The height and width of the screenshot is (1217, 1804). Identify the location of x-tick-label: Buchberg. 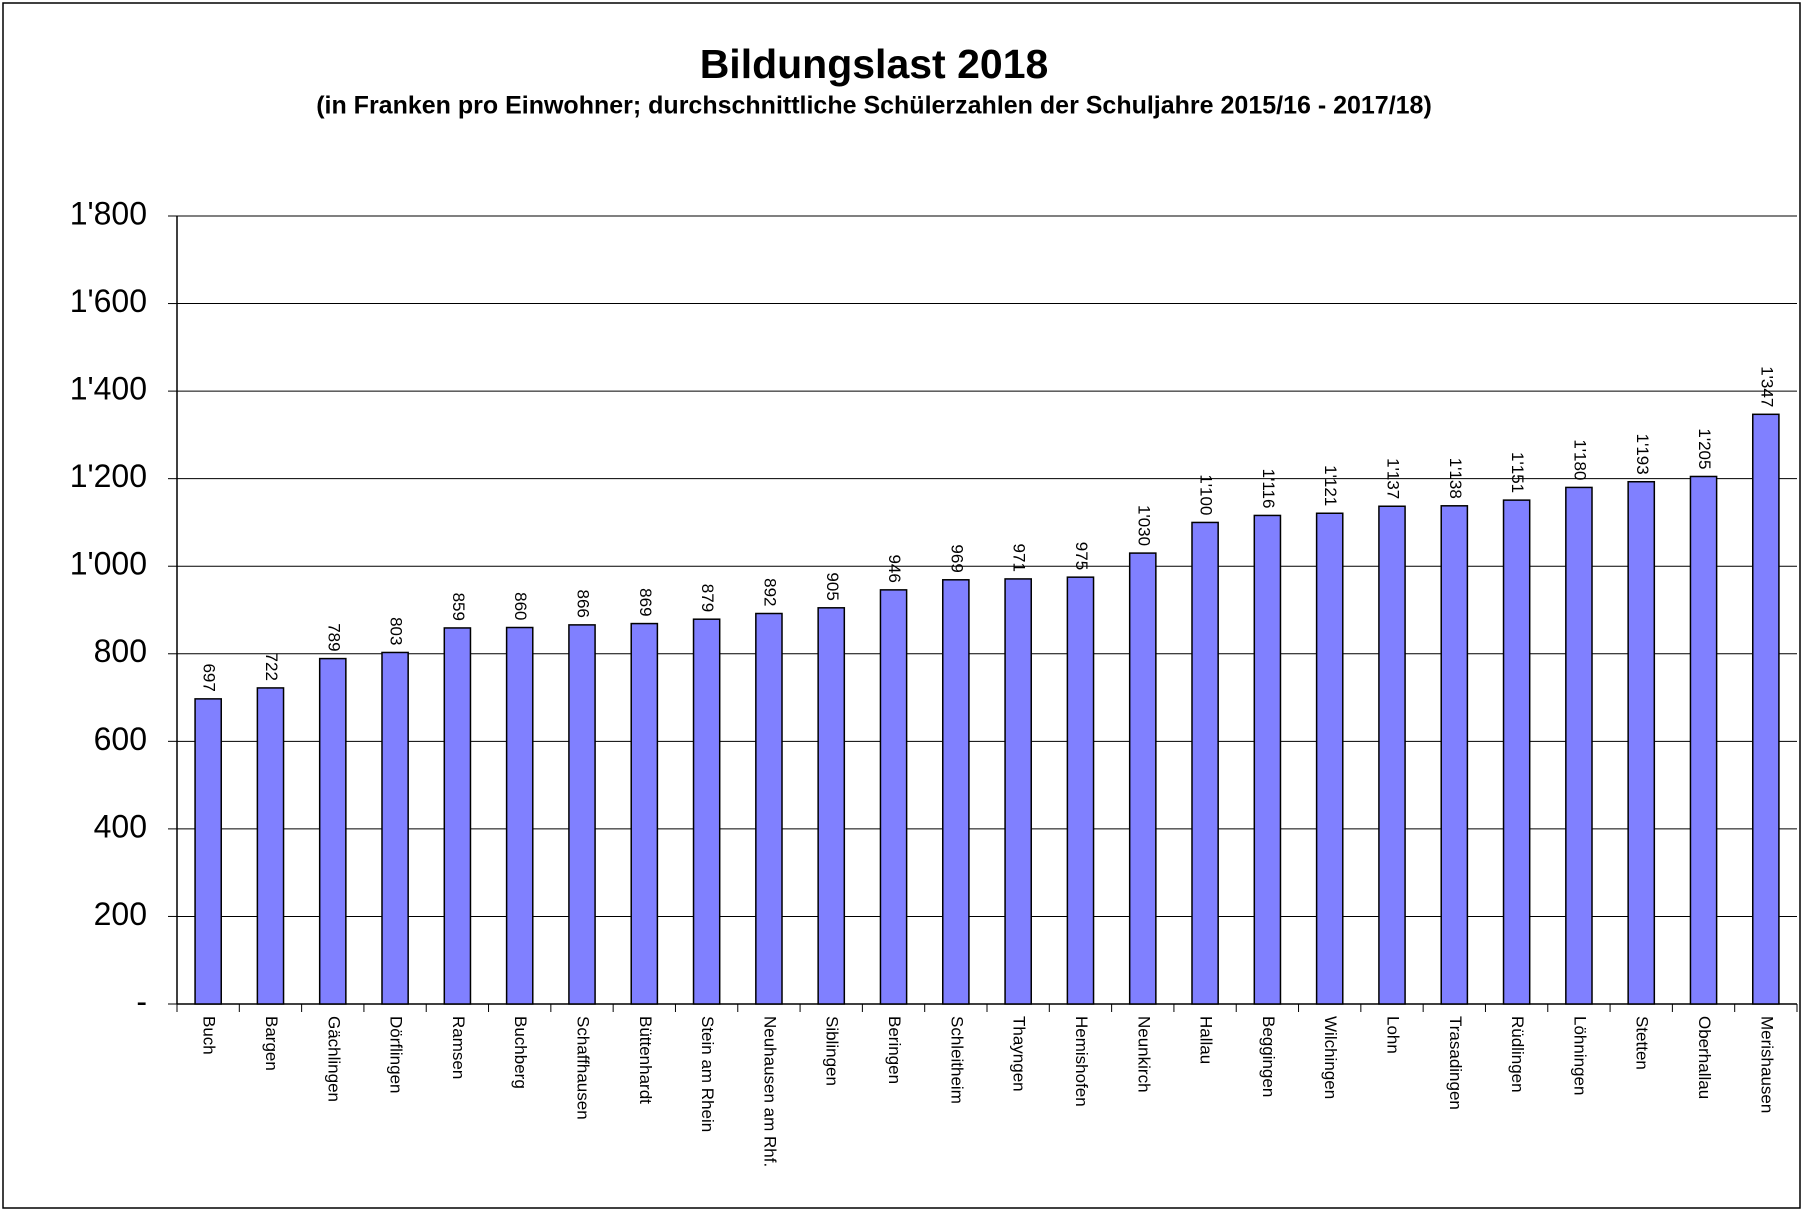
(520, 1052).